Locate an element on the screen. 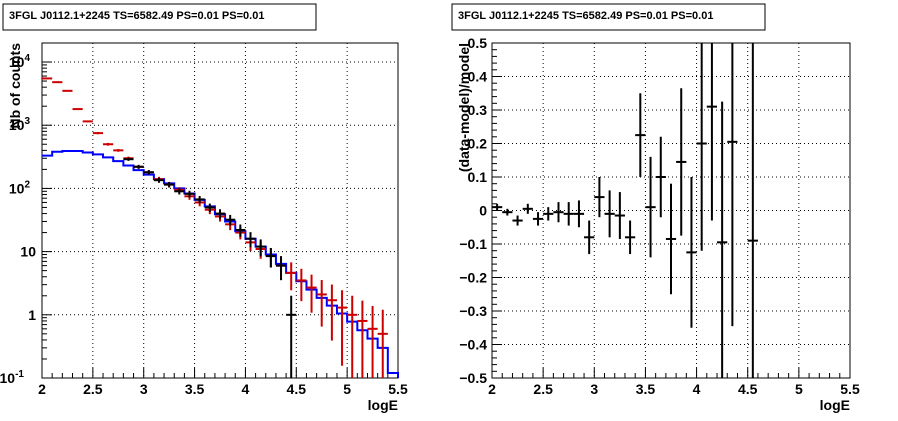  y-tick-label: 0.5 is located at coordinates (478, 43).